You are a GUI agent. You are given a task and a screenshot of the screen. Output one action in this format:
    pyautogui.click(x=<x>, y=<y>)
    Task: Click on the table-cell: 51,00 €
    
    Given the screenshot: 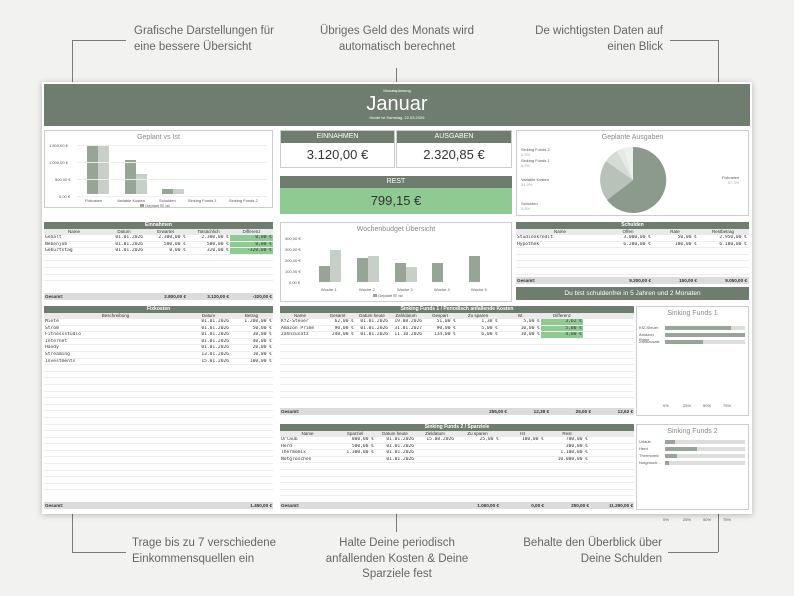 What is the action you would take?
    pyautogui.click(x=446, y=321)
    